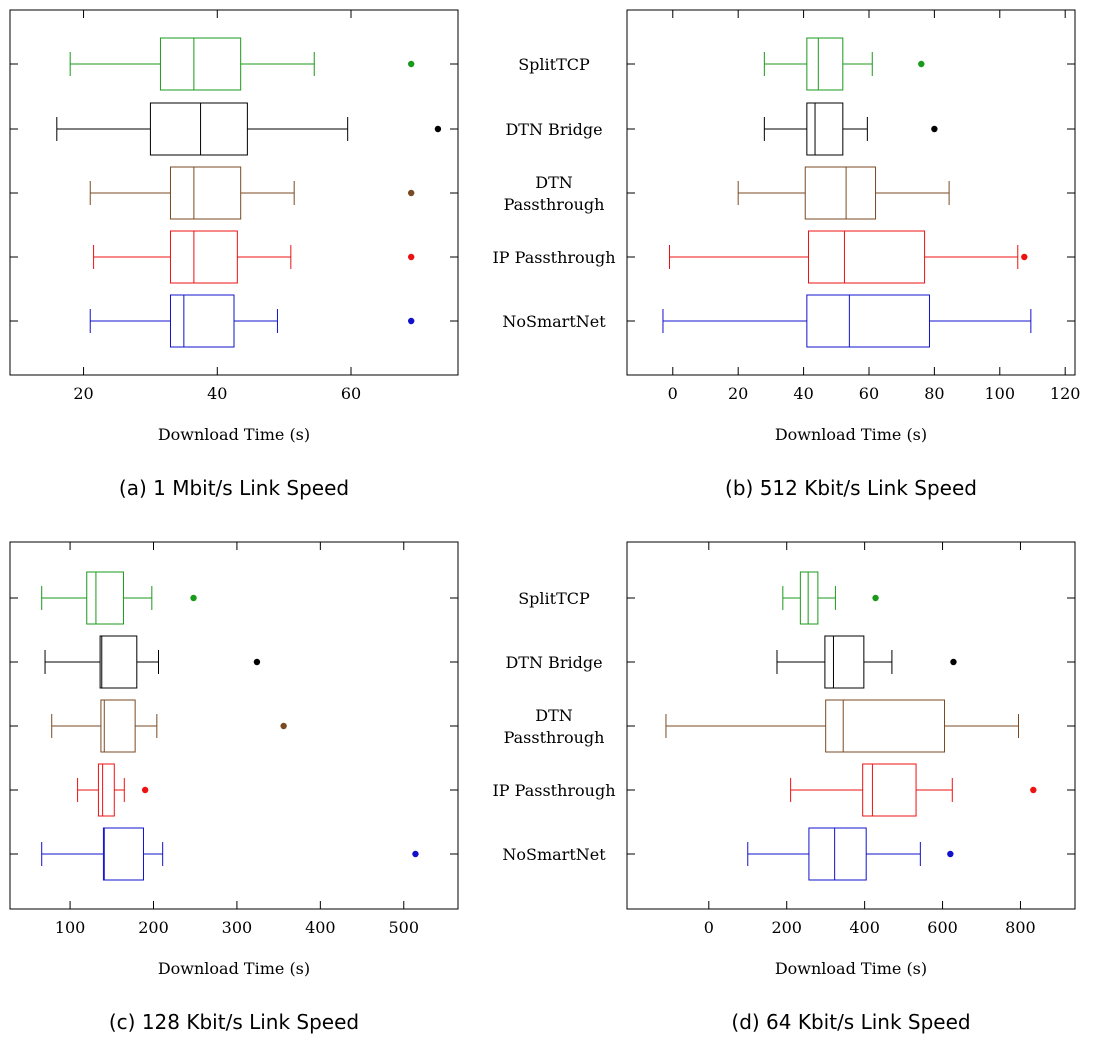 This screenshot has height=1038, width=1098. What do you see at coordinates (1065, 393) in the screenshot?
I see `x-tick-label: 120` at bounding box center [1065, 393].